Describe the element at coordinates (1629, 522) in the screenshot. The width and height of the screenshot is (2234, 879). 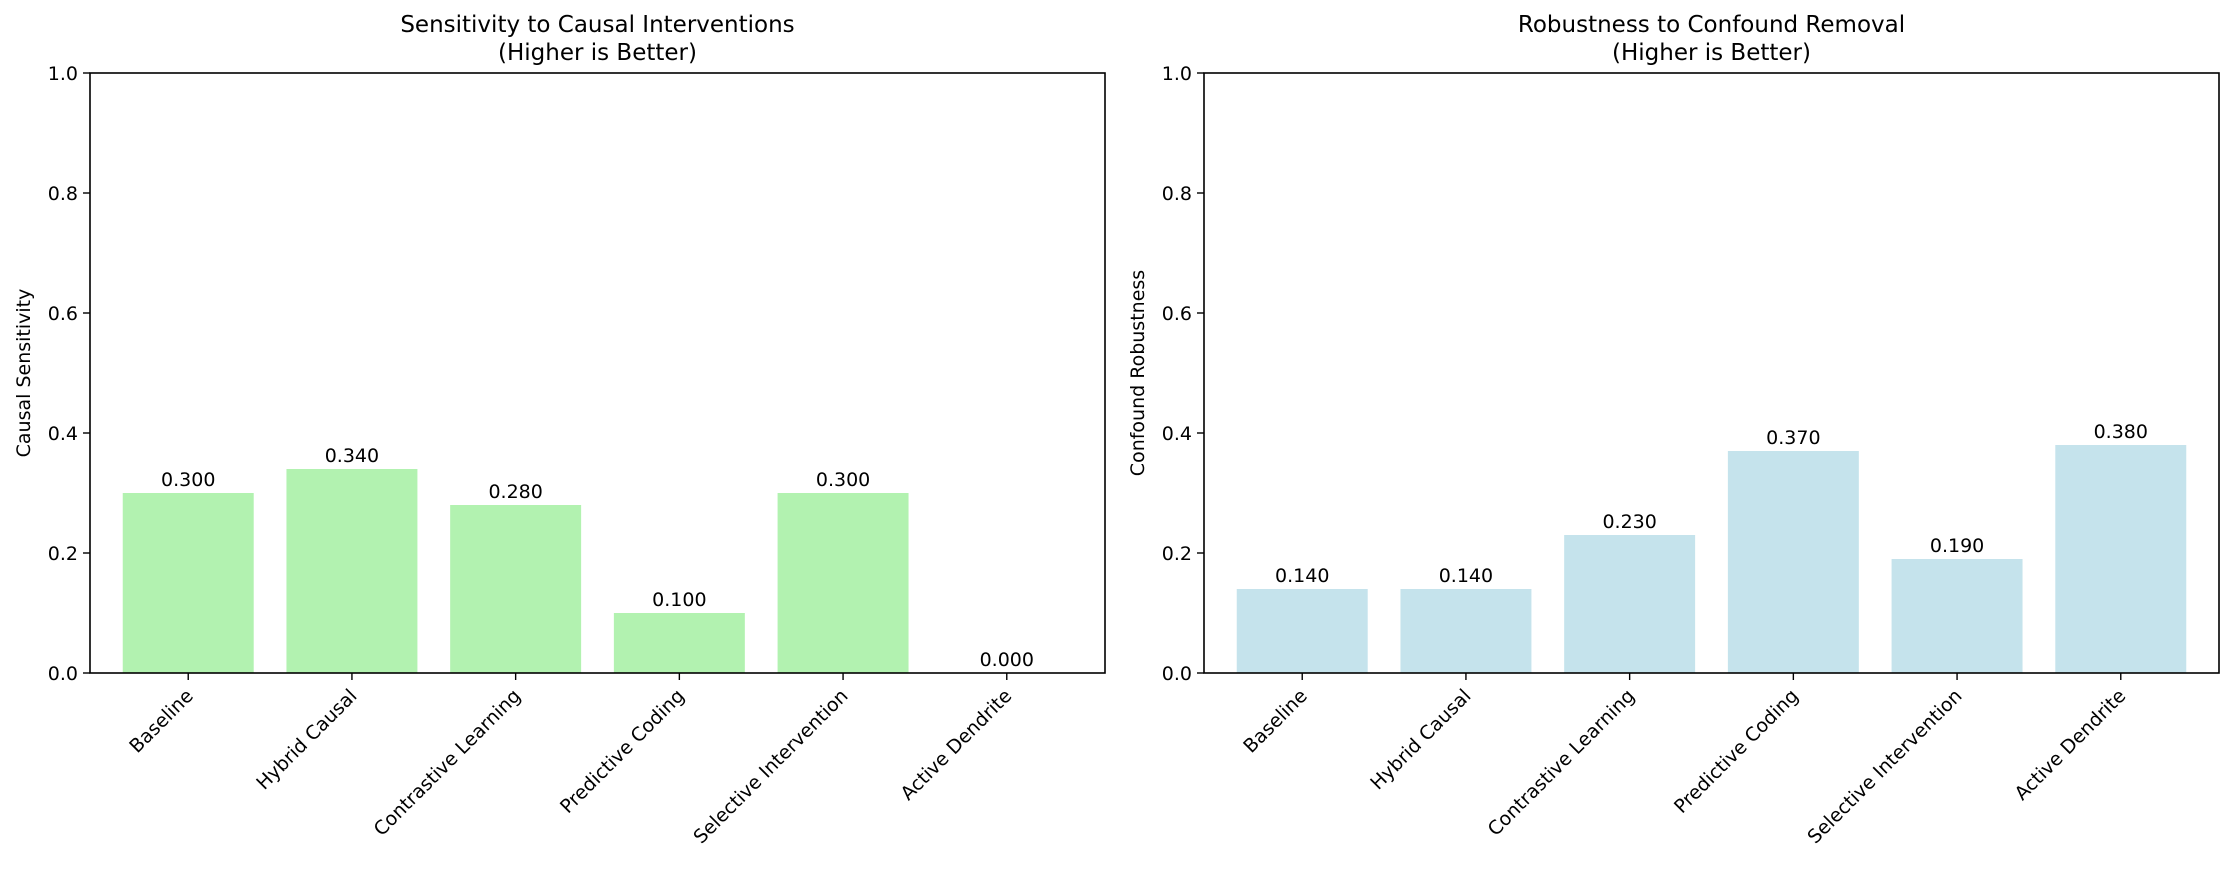
I see `bar-value-label: 0.230` at that location.